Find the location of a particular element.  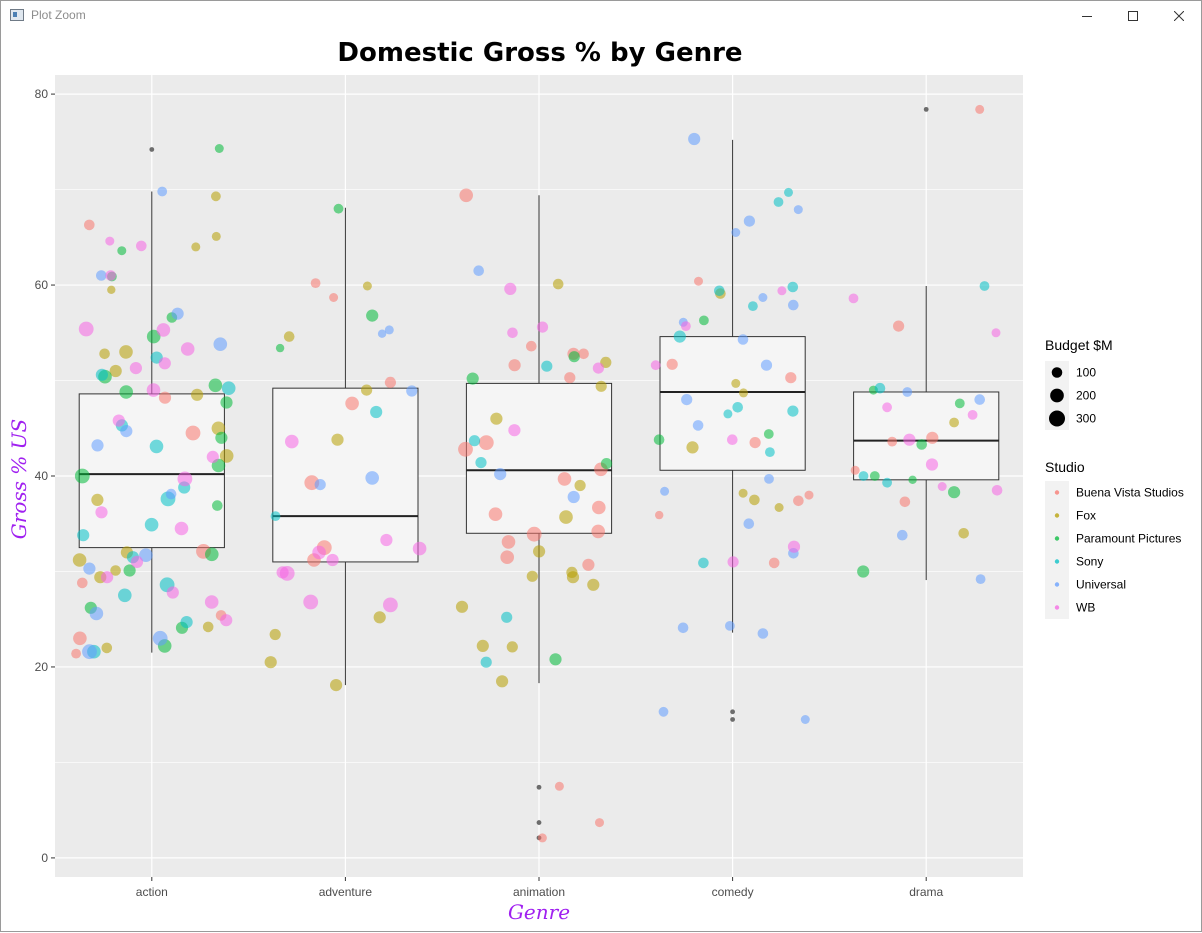

minimize-button is located at coordinates (1087, 16).